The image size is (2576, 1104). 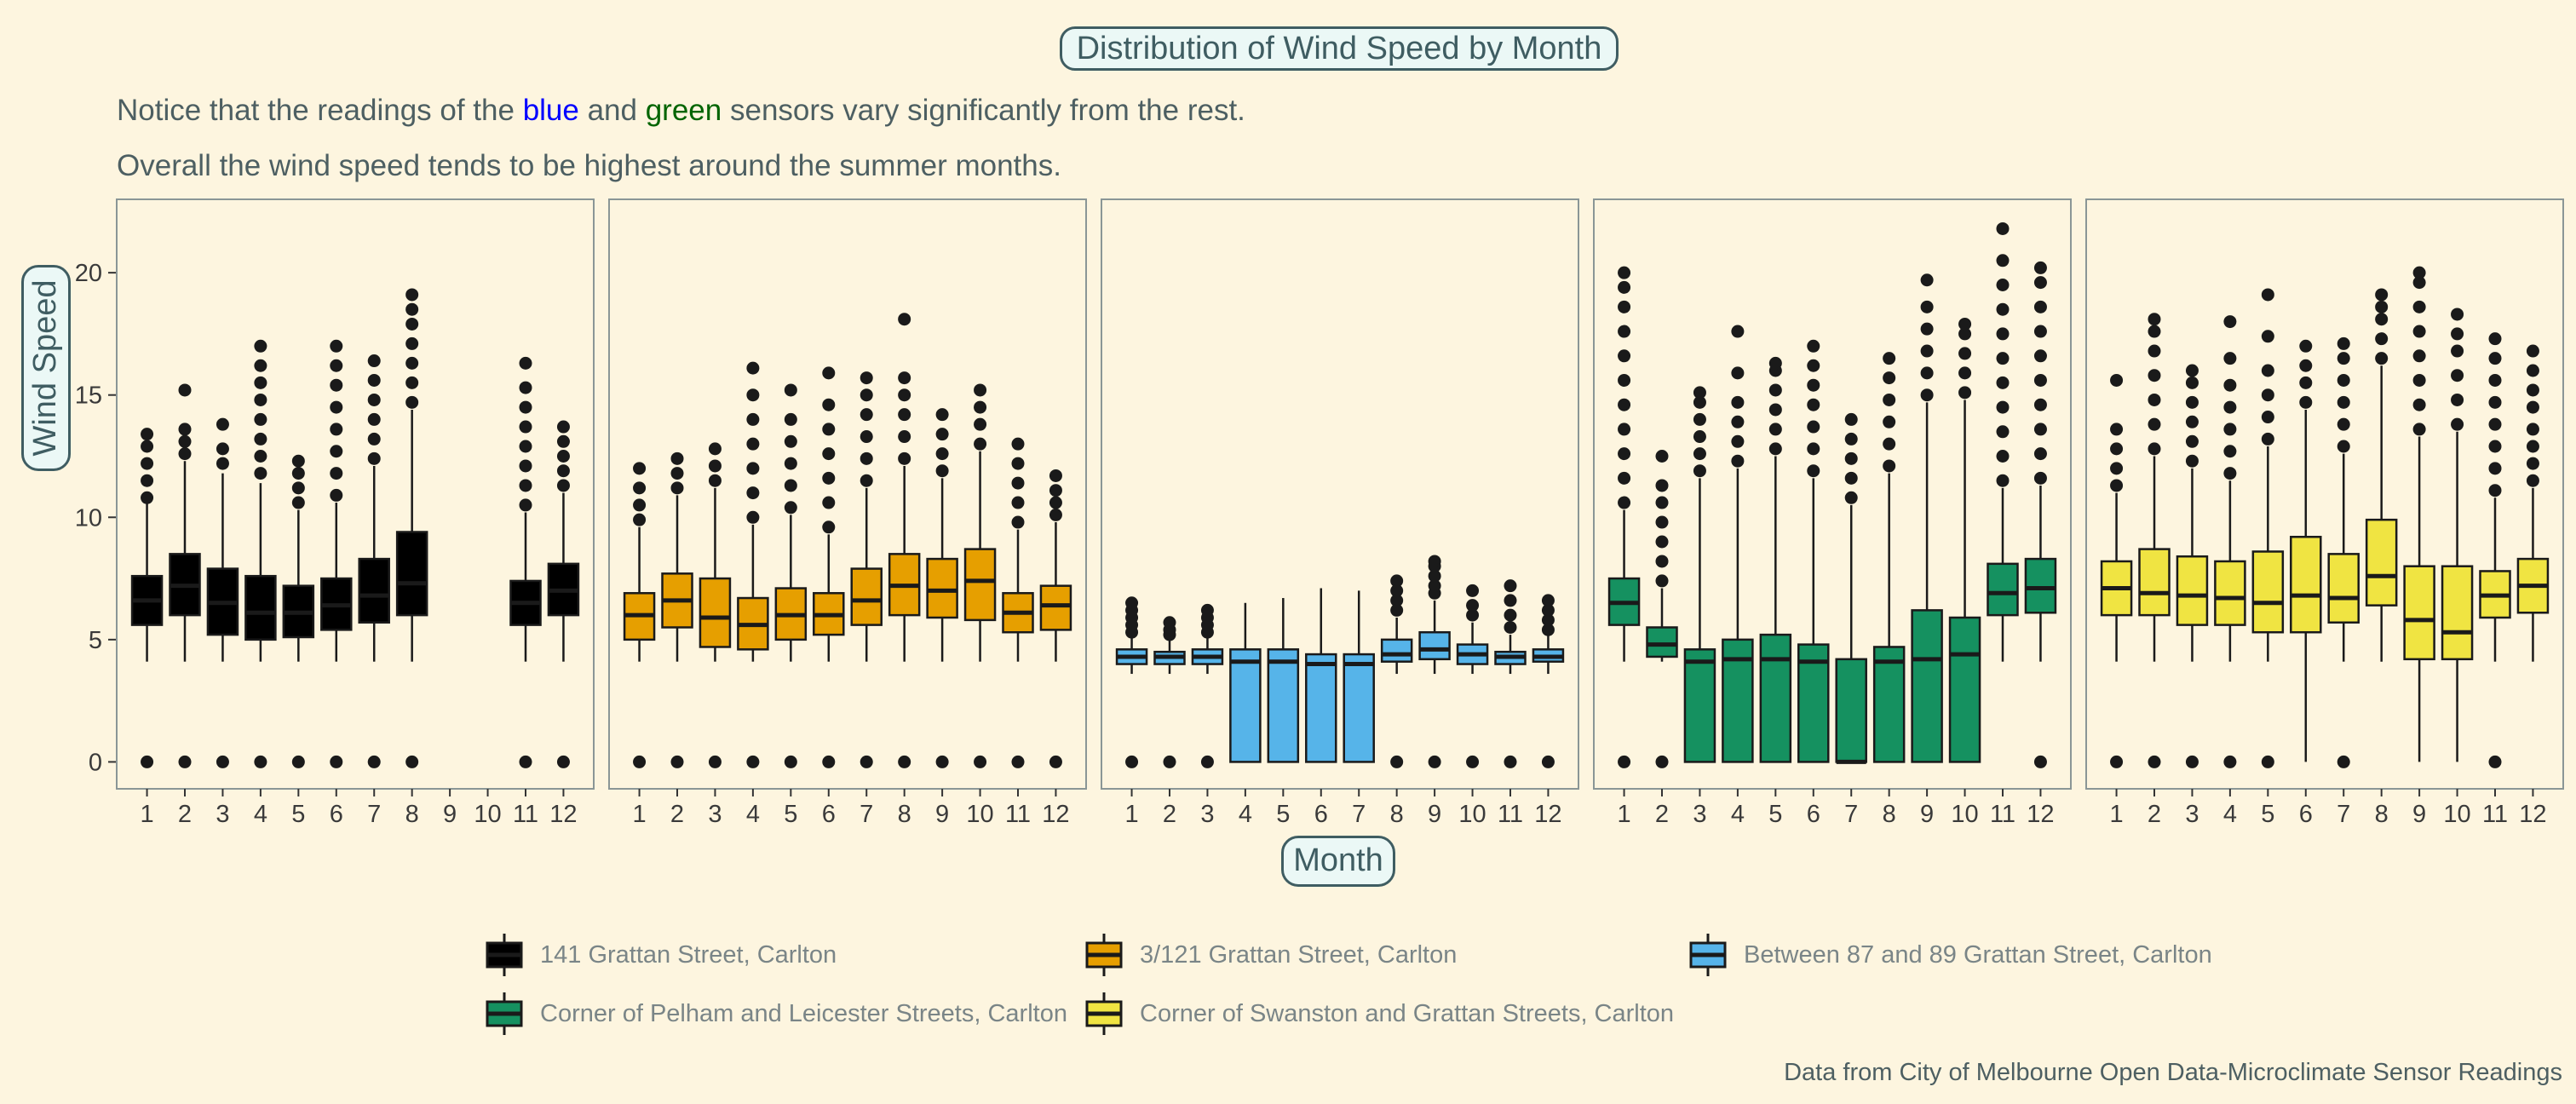 I want to click on x-tick-label: 8, so click(x=2382, y=815).